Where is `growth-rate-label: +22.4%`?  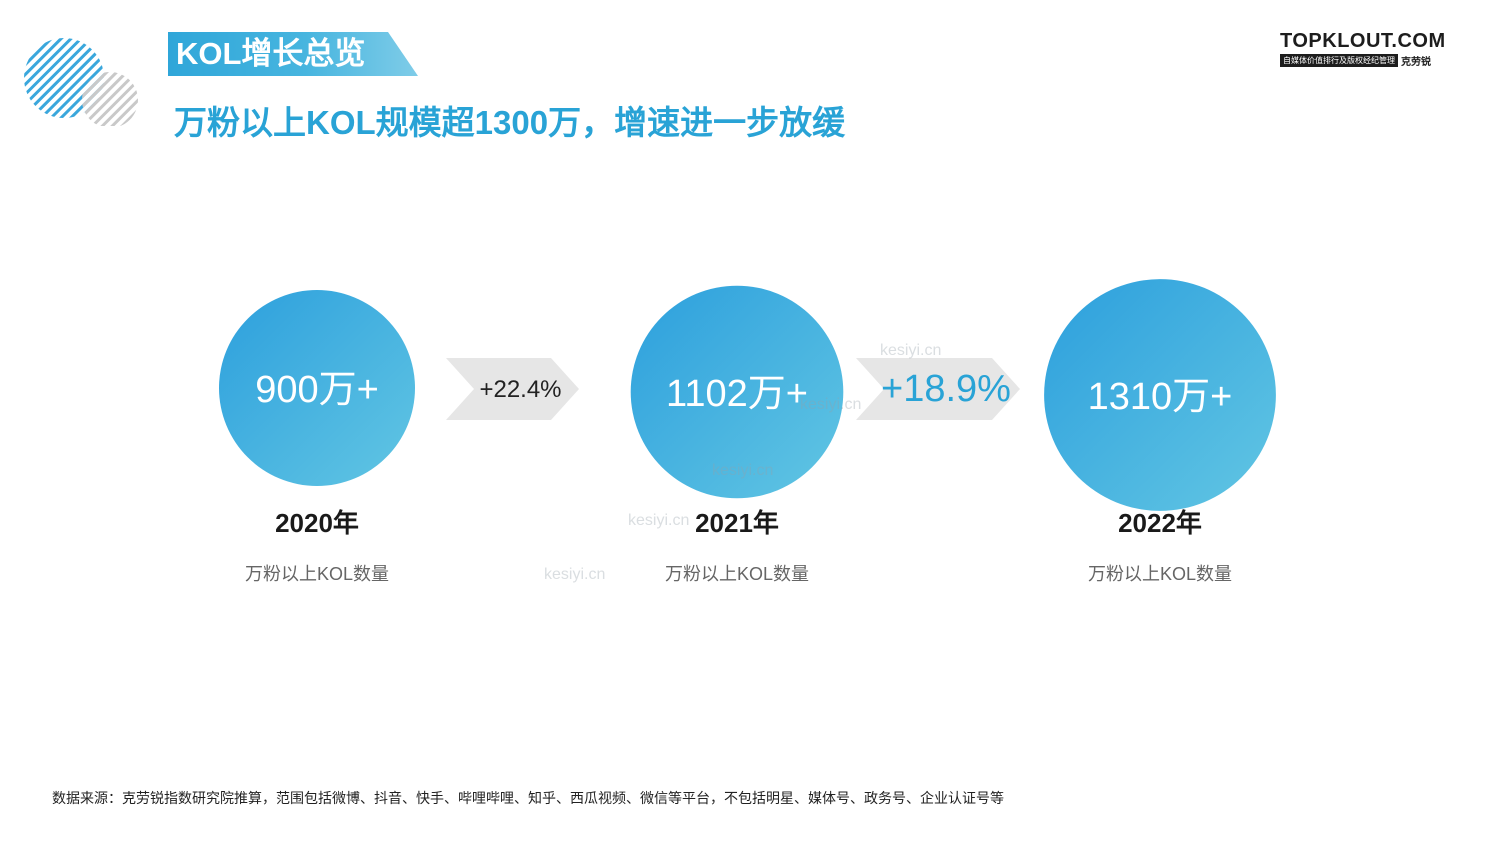
growth-rate-label: +22.4% is located at coordinates (520, 389).